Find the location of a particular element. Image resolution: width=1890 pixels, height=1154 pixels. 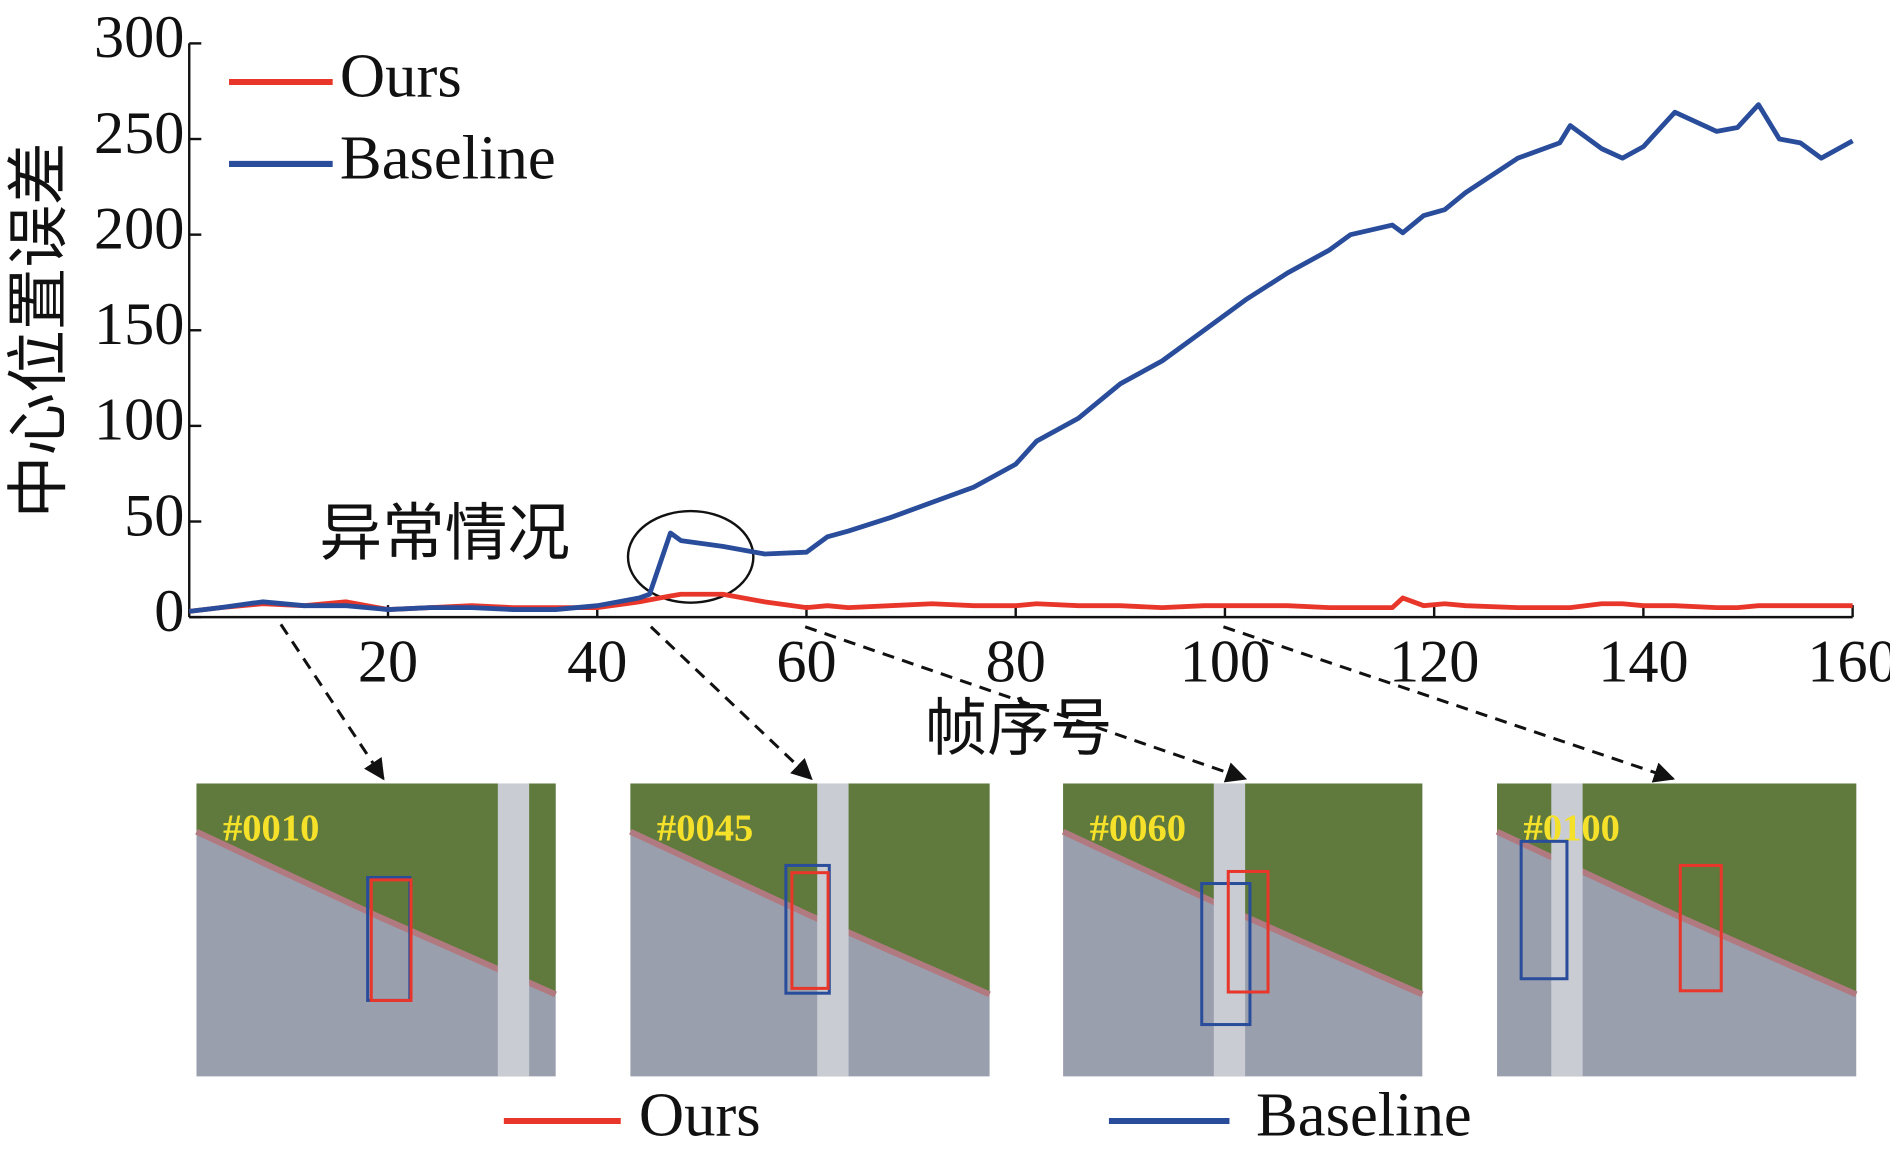

x-tick-label: 100 is located at coordinates (1225, 662).